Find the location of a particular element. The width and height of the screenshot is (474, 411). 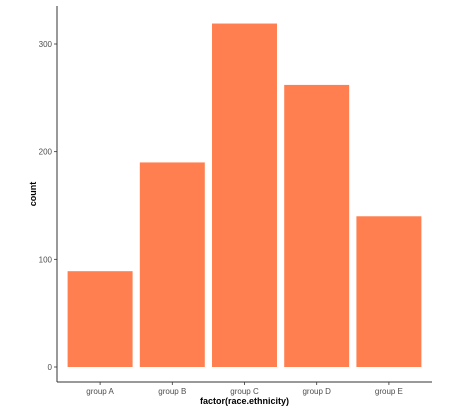

y-tick-label: 100 is located at coordinates (46, 259).